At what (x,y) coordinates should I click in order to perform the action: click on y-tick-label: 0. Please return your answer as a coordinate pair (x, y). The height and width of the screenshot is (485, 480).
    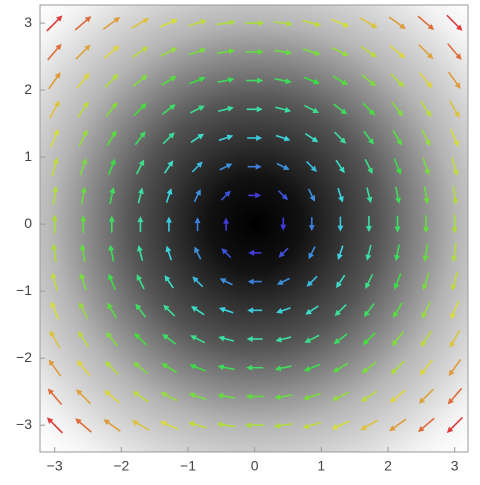
    Looking at the image, I should click on (28, 223).